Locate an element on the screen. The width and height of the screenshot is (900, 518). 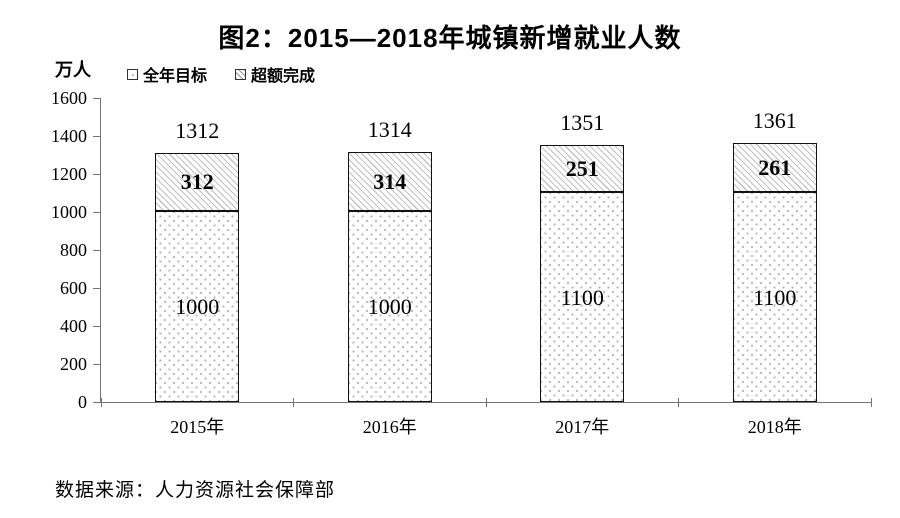
bar-value-label-exceeded: 312 is located at coordinates (197, 182).